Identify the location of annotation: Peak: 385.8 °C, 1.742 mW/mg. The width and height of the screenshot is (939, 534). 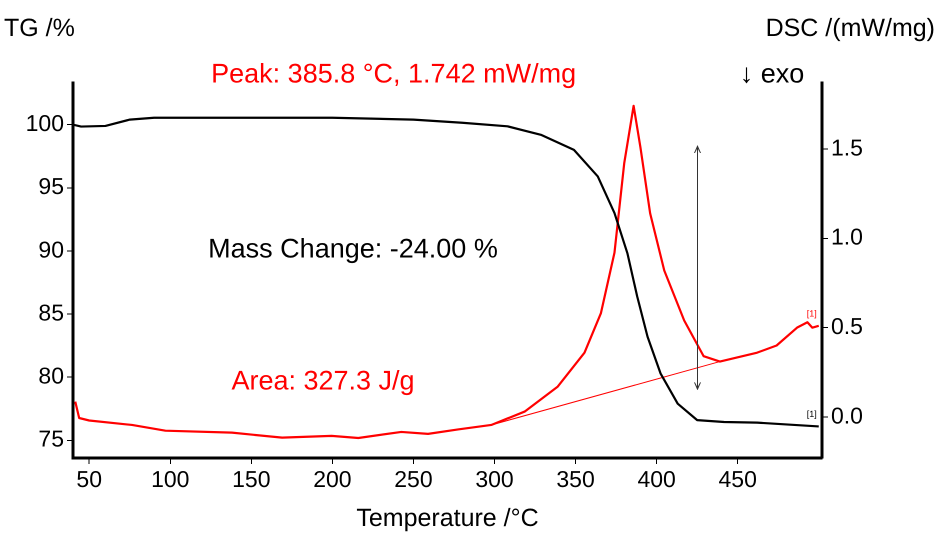
(393, 73).